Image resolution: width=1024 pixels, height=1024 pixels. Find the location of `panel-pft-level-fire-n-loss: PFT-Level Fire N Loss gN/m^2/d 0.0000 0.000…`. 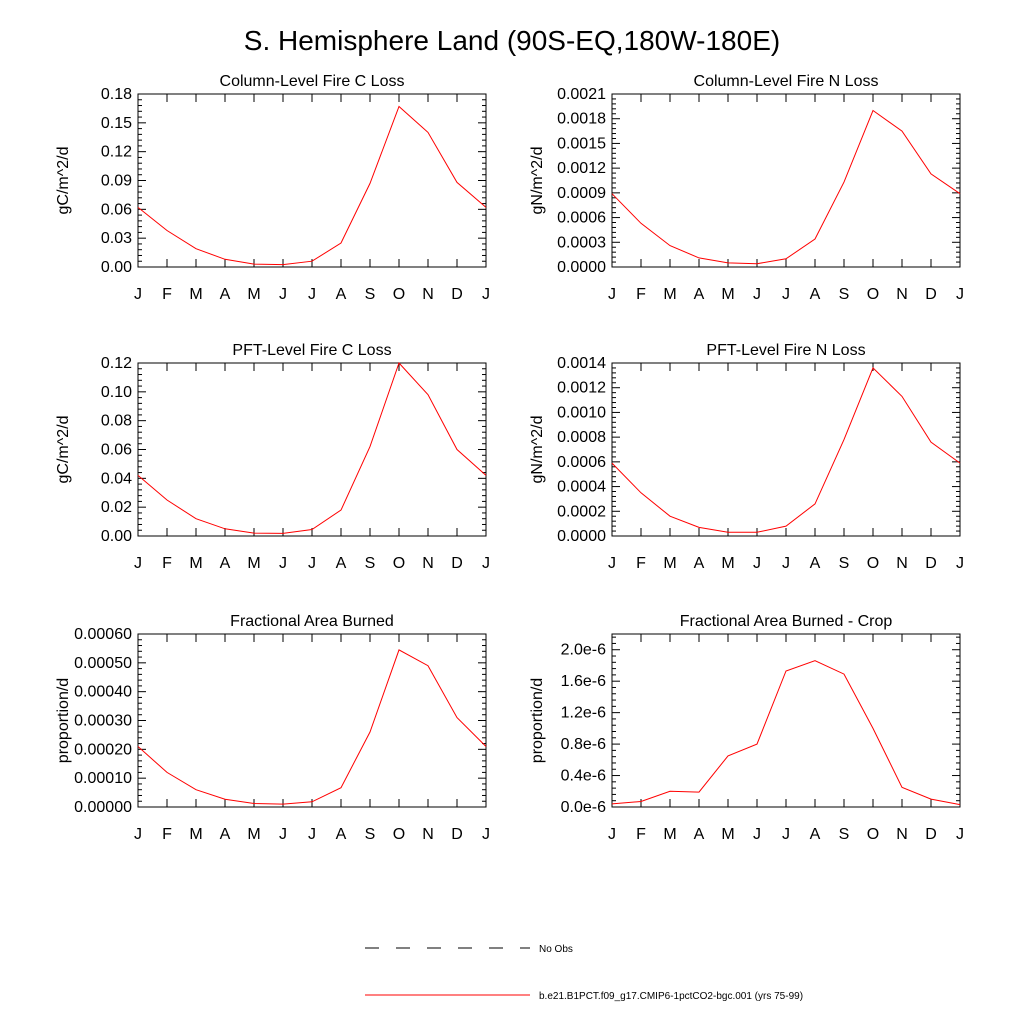

panel-pft-level-fire-n-loss: PFT-Level Fire N Loss gN/m^2/d 0.0000 0.000… is located at coordinates (746, 457).